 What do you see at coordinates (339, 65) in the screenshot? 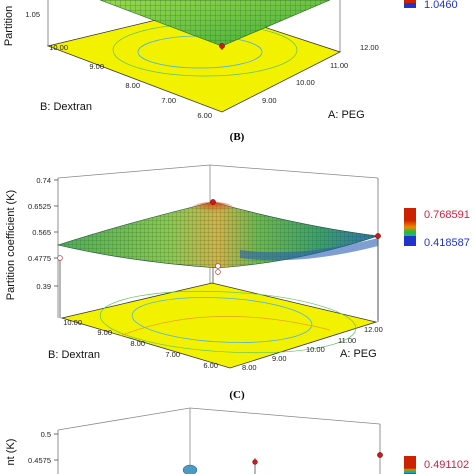
I see `panel-a-x-tick: 11.00` at bounding box center [339, 65].